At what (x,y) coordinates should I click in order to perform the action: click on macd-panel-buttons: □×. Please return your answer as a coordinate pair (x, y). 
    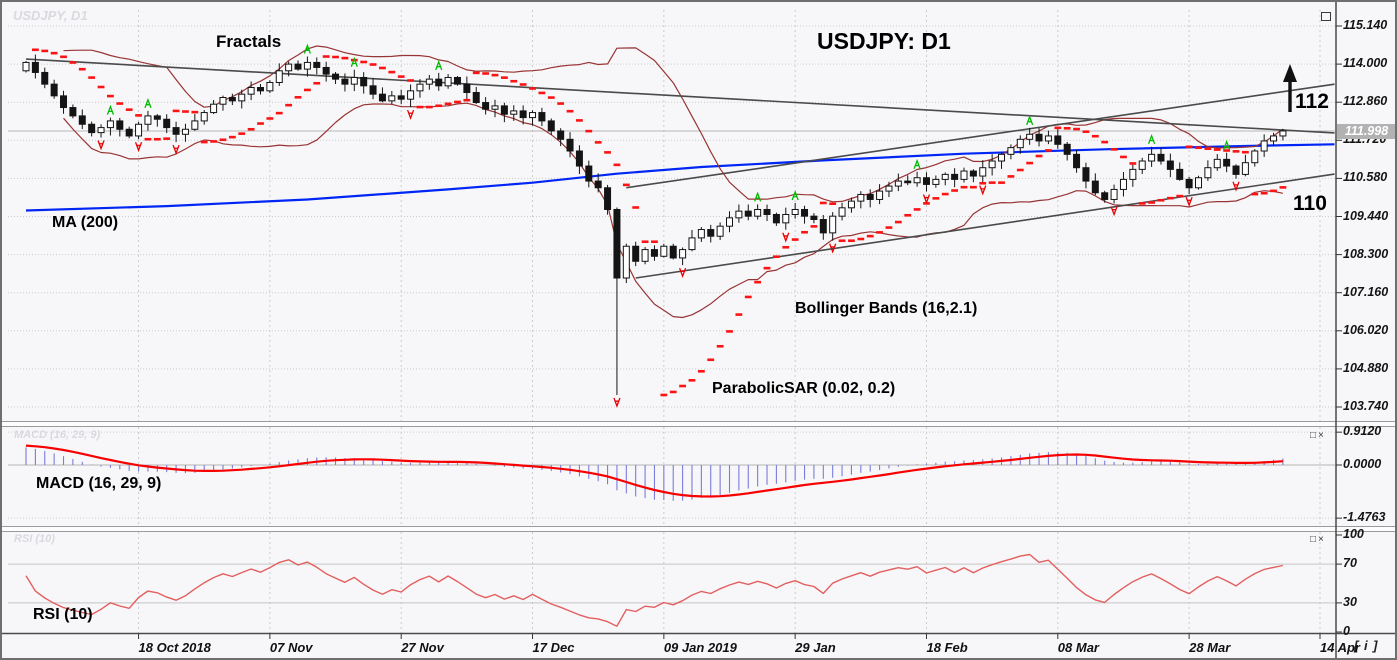
    Looking at the image, I should click on (1318, 435).